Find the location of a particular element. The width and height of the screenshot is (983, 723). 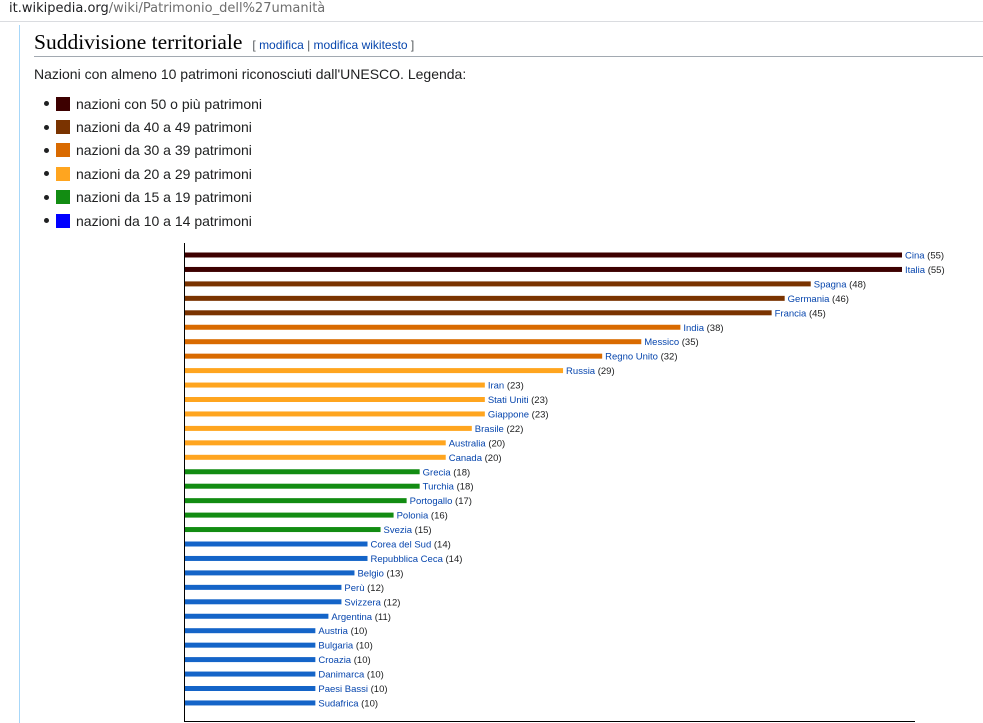

legend-item: nazioni da 15 a 19 patrimoni is located at coordinates (153, 197).